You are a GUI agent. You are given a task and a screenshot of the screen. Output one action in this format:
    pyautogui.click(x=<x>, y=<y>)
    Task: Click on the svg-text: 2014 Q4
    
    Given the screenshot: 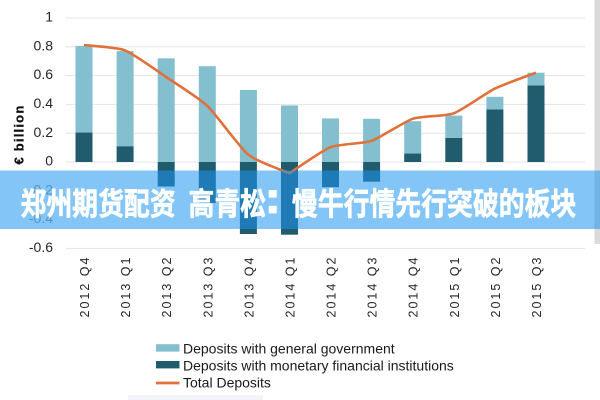 What is the action you would take?
    pyautogui.click(x=414, y=287)
    